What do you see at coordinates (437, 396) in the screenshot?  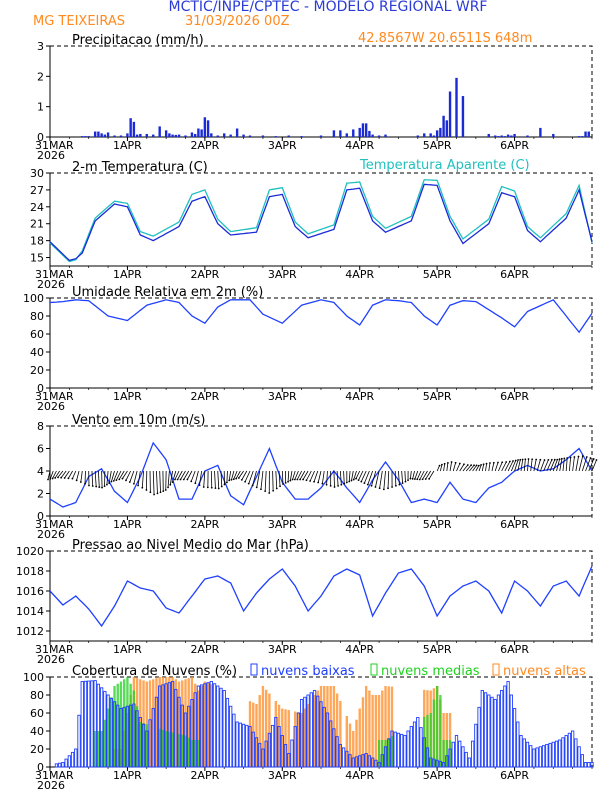 I see `rh-x-tick-label: 5APR` at bounding box center [437, 396].